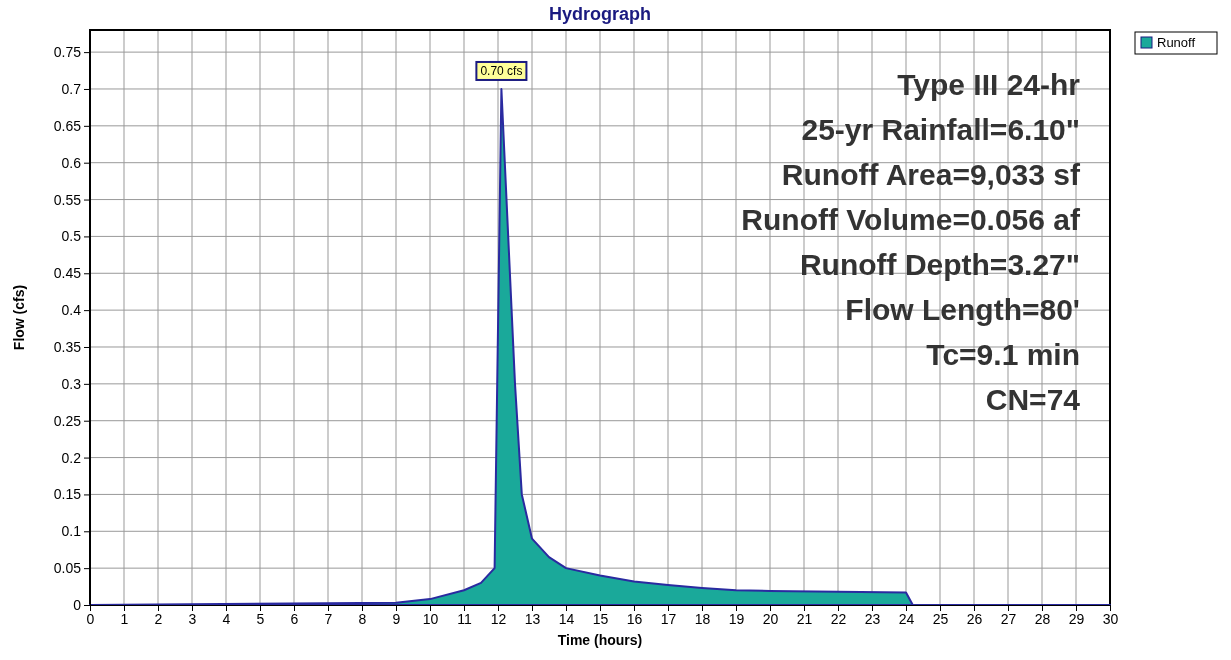 Image resolution: width=1231 pixels, height=660 pixels. I want to click on x-tick-label: 25, so click(940, 618).